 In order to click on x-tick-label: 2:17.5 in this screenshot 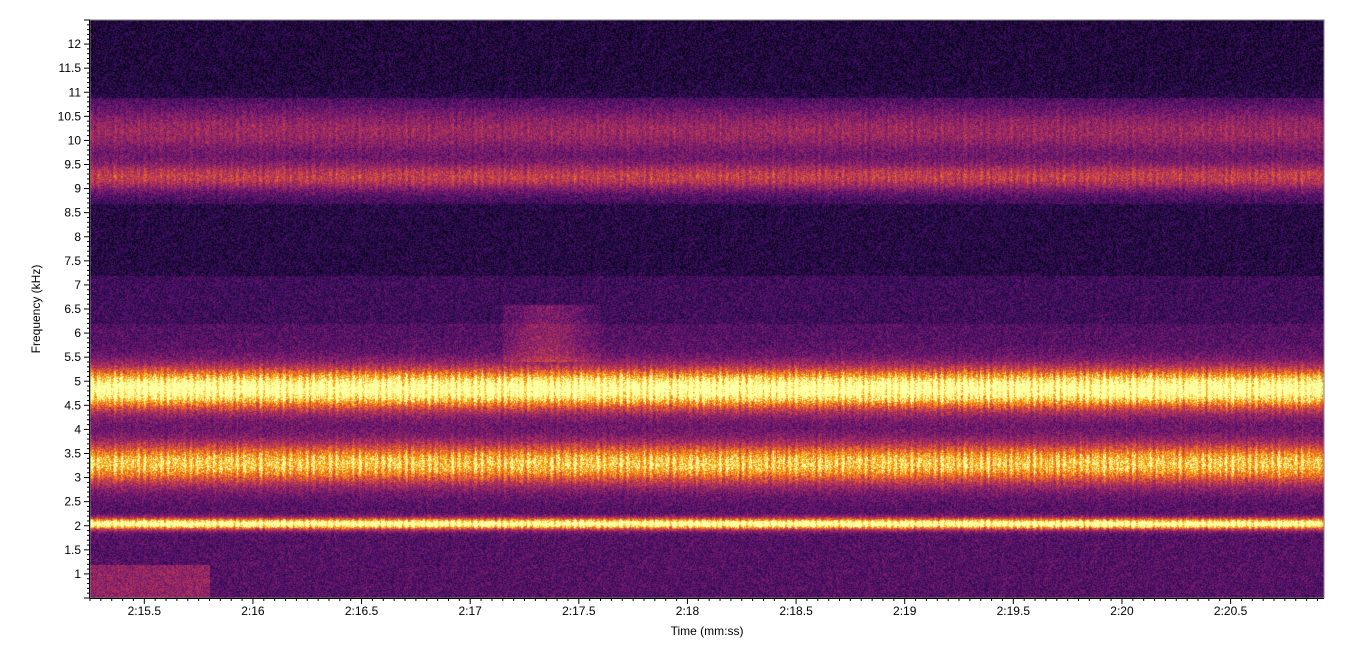, I will do `click(579, 611)`.